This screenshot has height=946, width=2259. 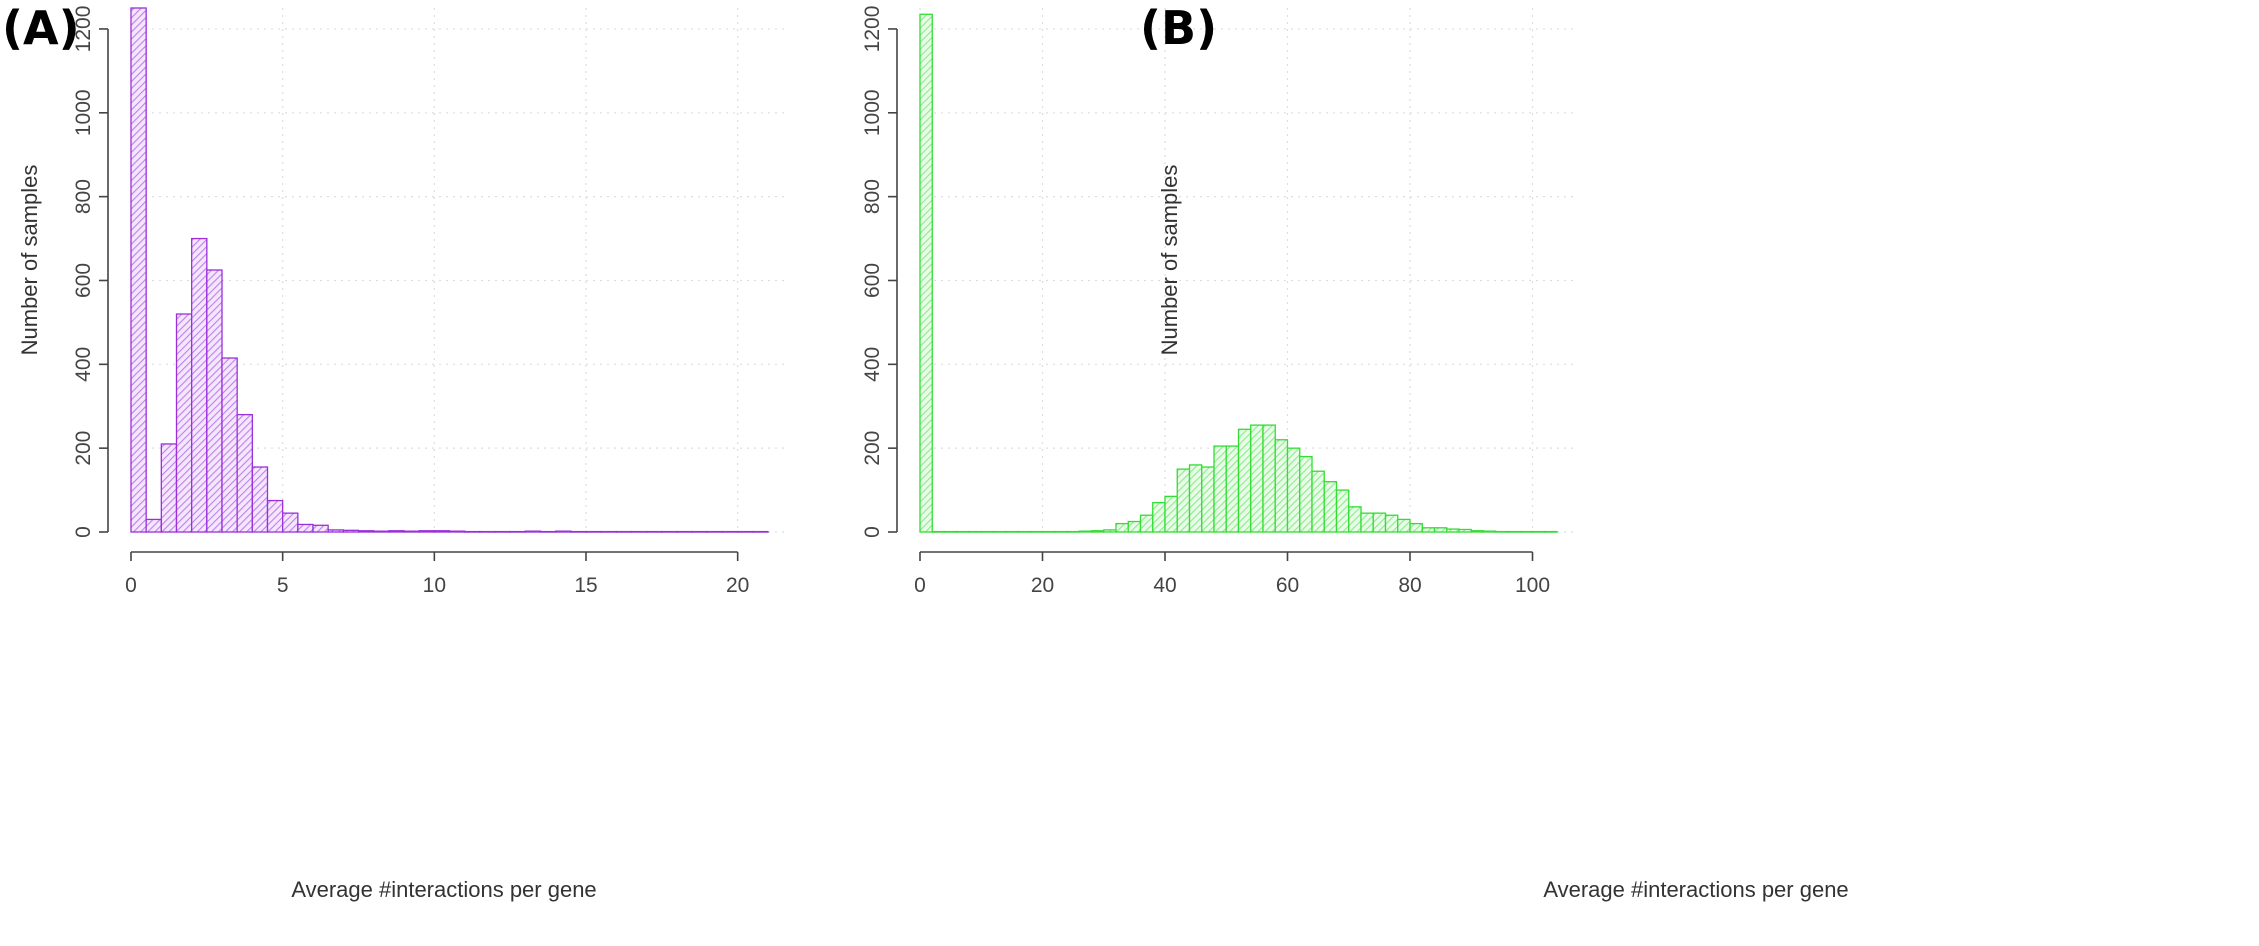 What do you see at coordinates (1287, 585) in the screenshot?
I see `x-tick-label-b-3: 60` at bounding box center [1287, 585].